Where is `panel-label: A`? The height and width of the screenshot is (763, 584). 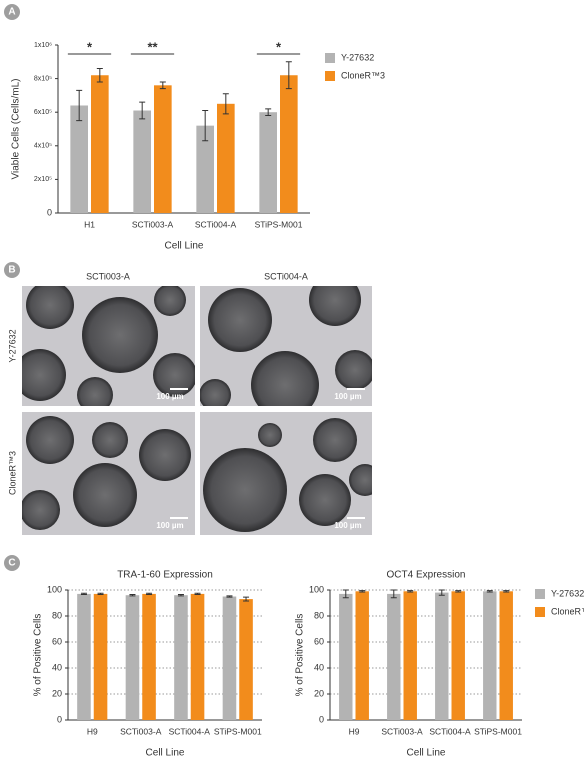
panel-label: A is located at coordinates (11, 12).